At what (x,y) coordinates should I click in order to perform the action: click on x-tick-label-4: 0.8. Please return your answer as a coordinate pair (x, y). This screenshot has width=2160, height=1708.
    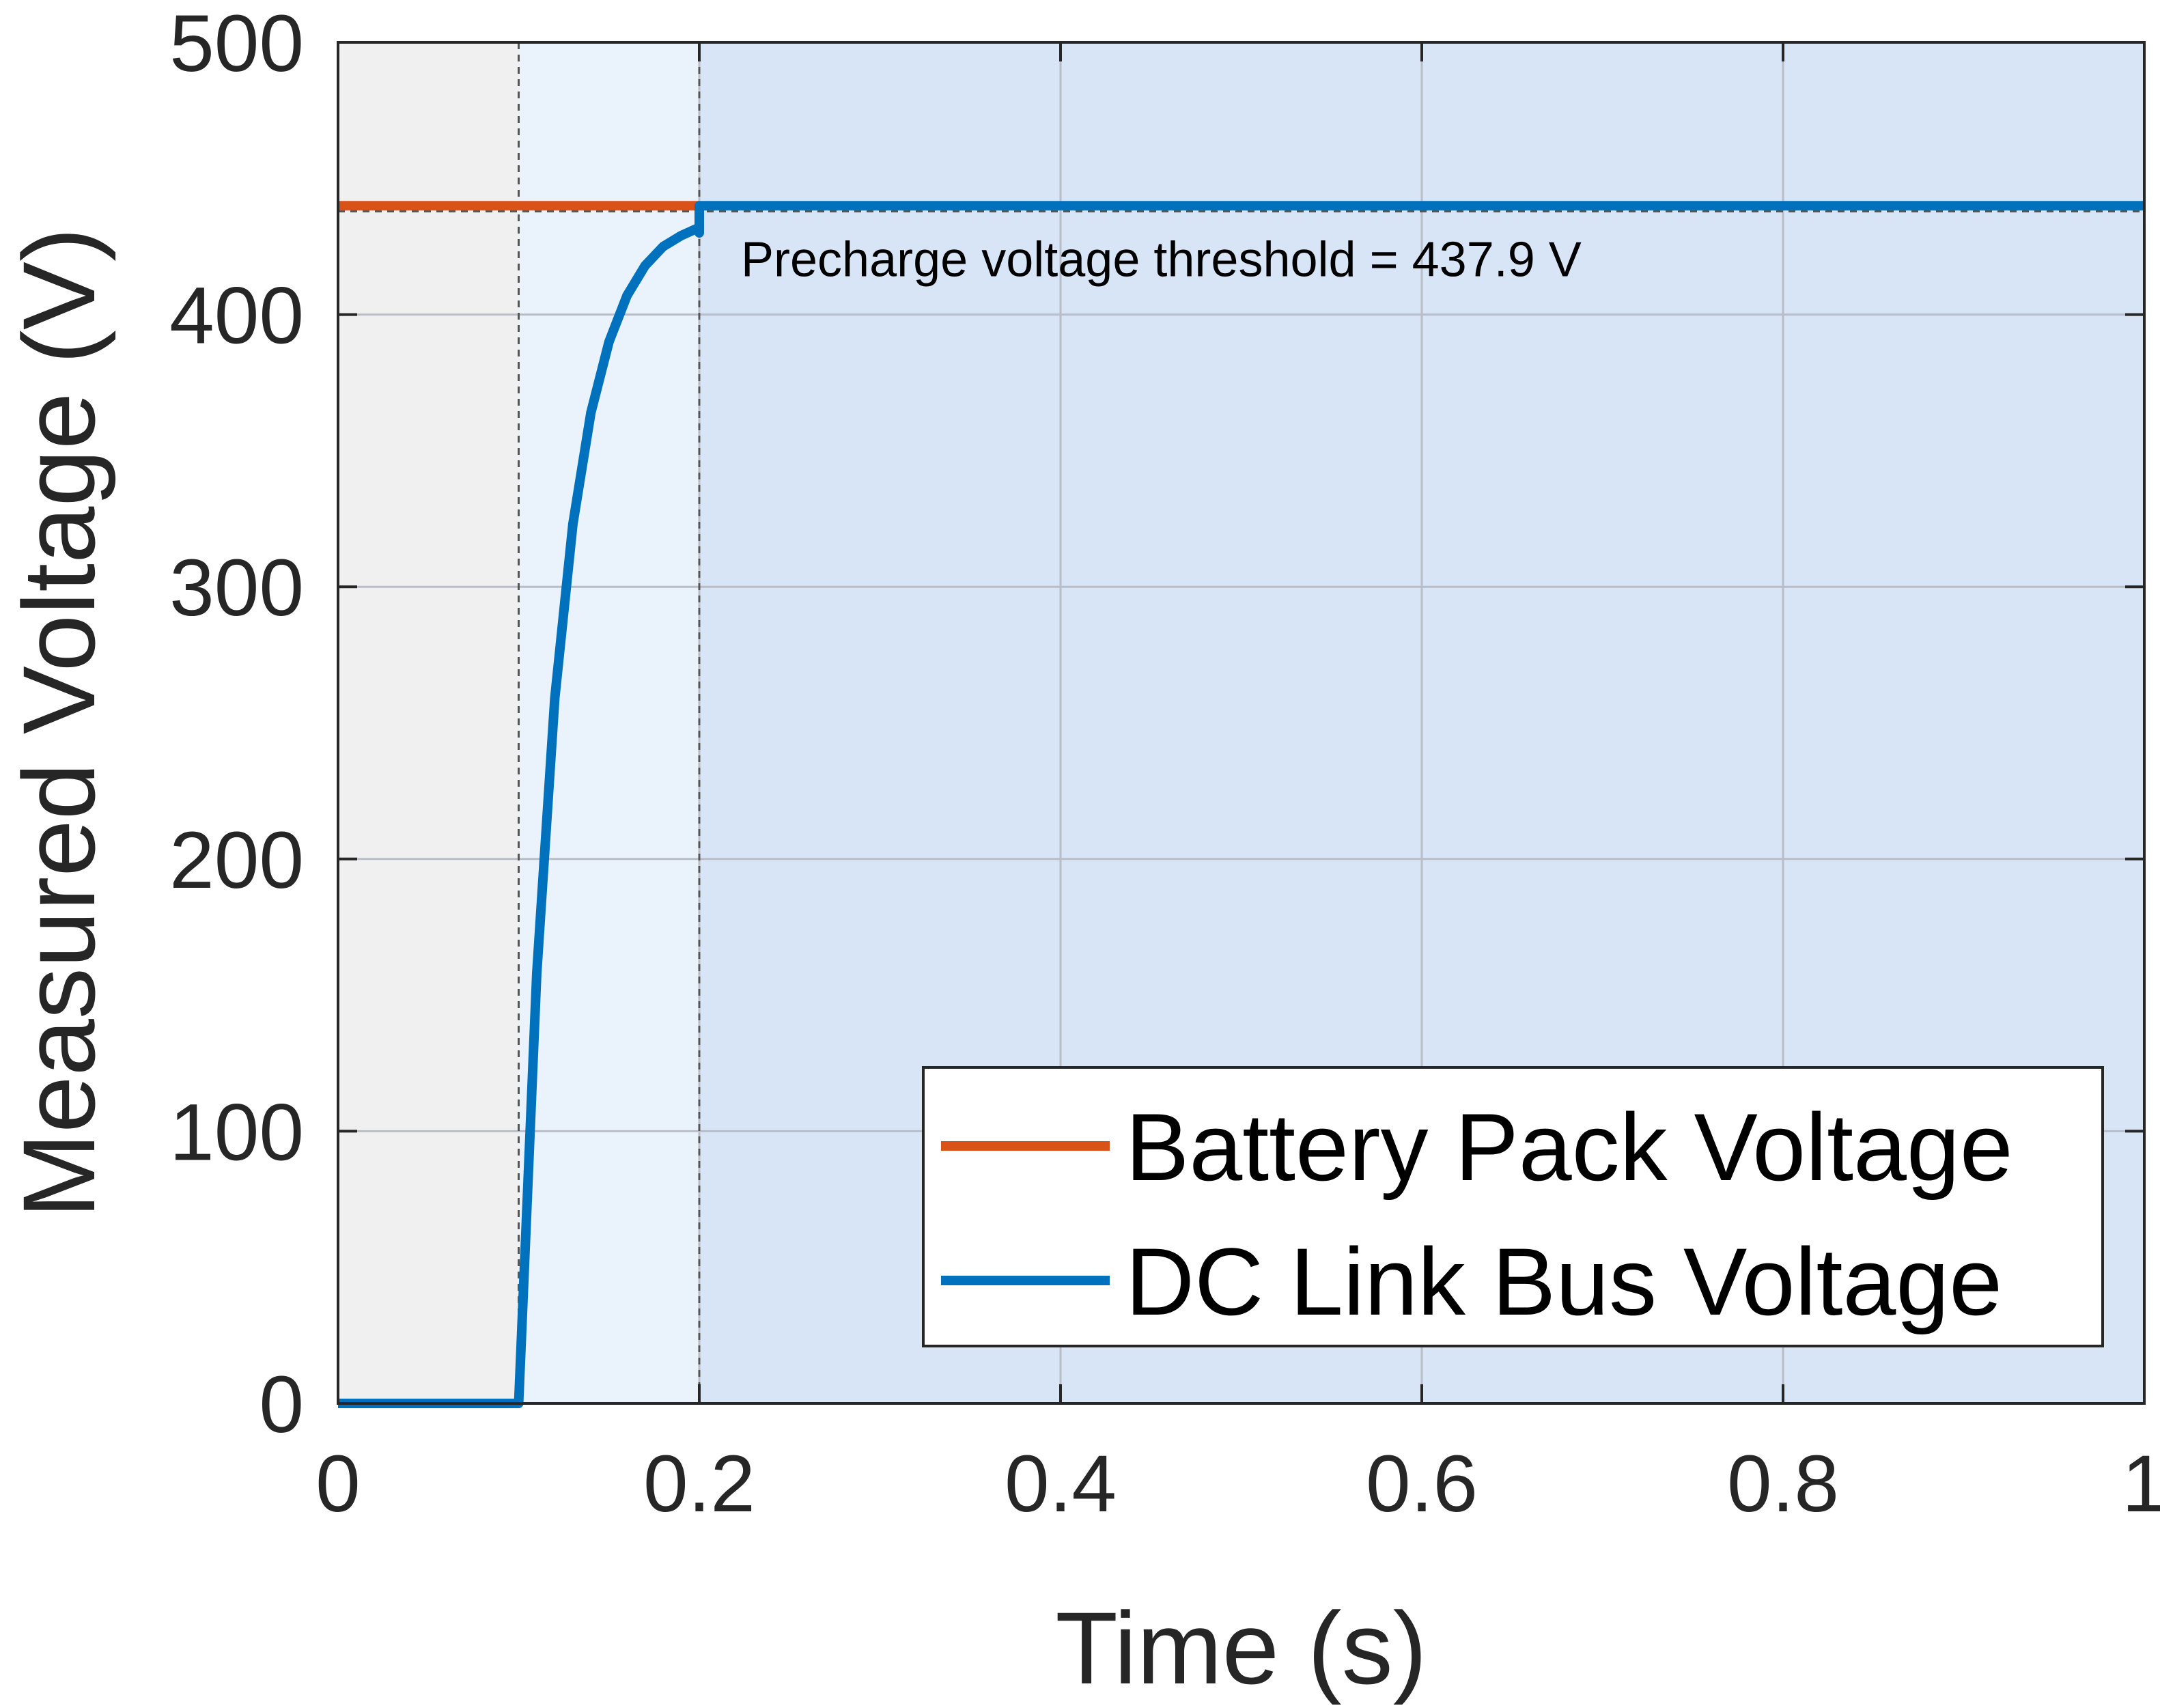
    Looking at the image, I should click on (1783, 1484).